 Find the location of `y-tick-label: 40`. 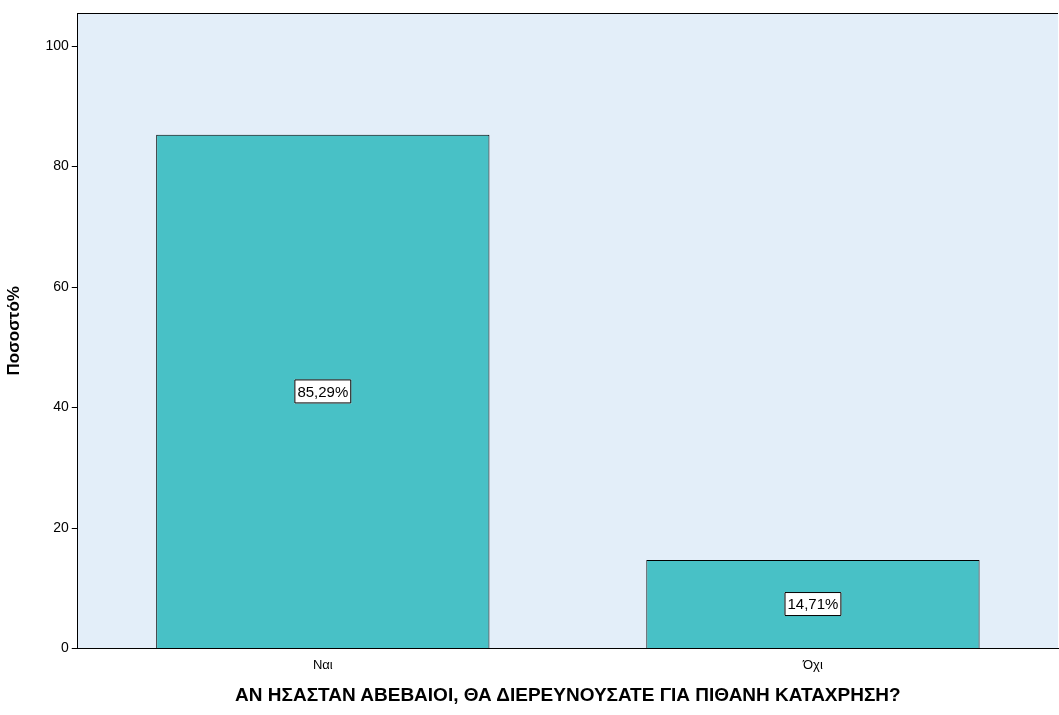

y-tick-label: 40 is located at coordinates (61, 406).